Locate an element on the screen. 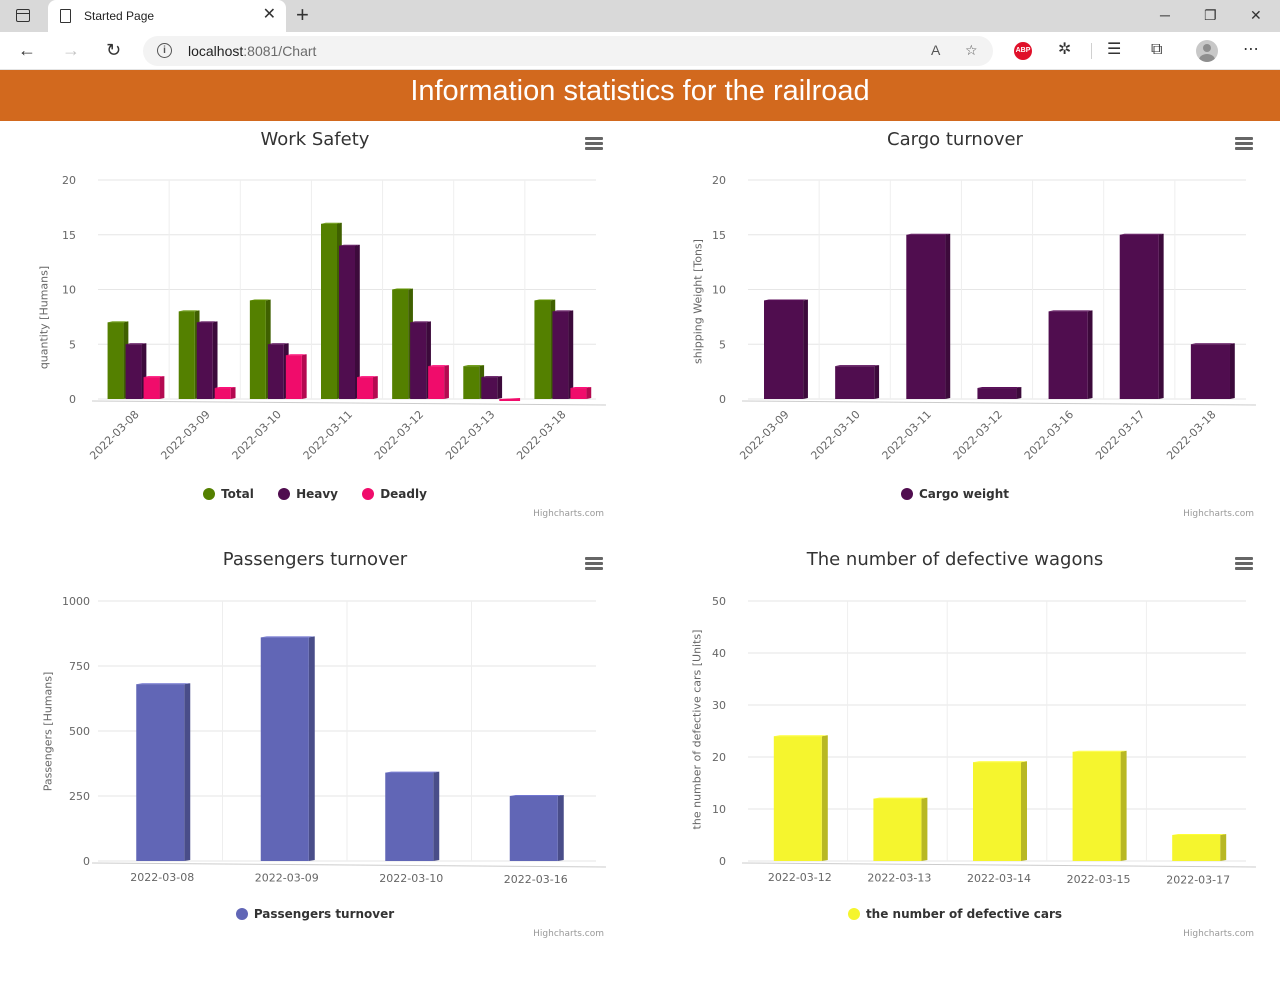 Image resolution: width=1280 pixels, height=984 pixels. legend-item-passengers: Passengers turnover is located at coordinates (314, 914).